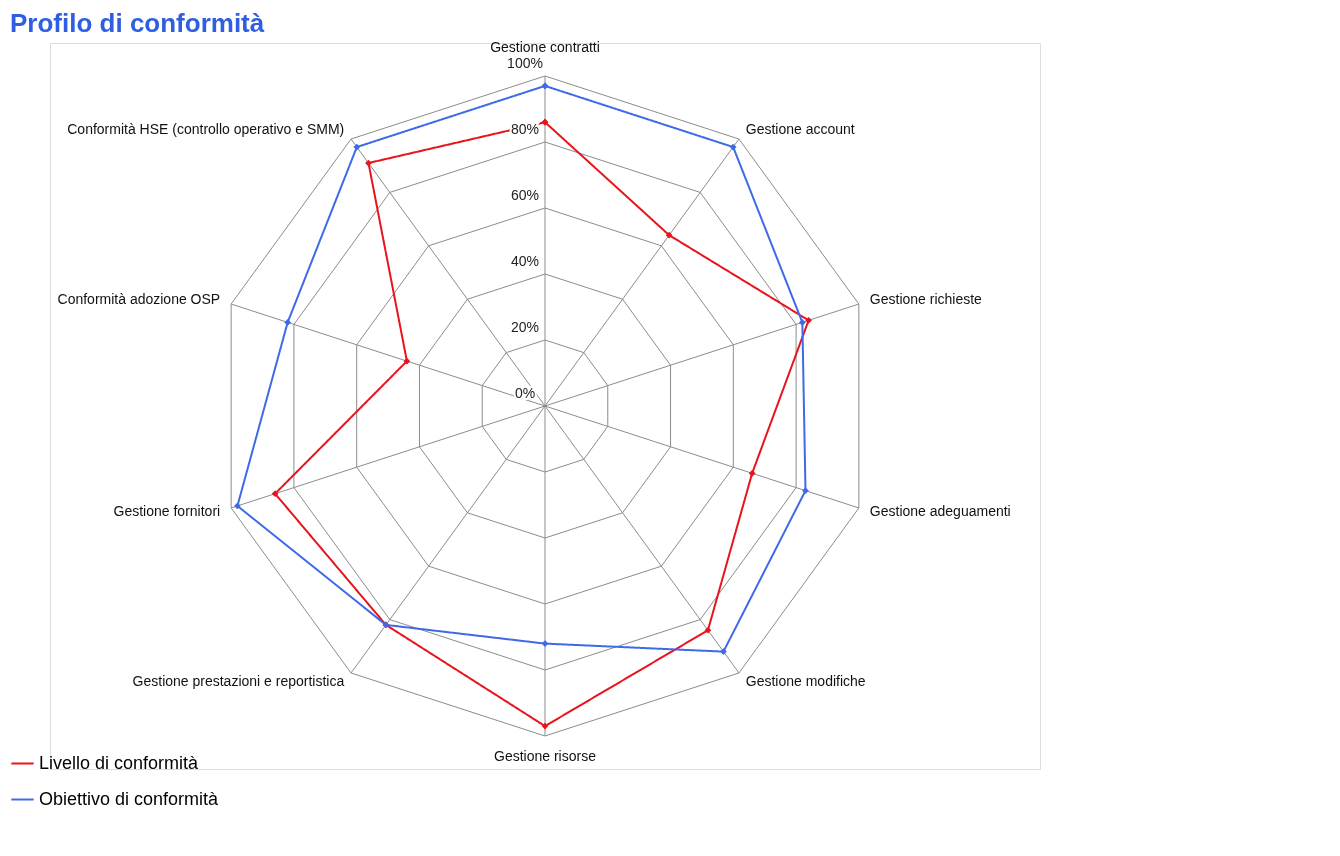  What do you see at coordinates (805, 681) in the screenshot?
I see `spoke-label: Gestione modifiche` at bounding box center [805, 681].